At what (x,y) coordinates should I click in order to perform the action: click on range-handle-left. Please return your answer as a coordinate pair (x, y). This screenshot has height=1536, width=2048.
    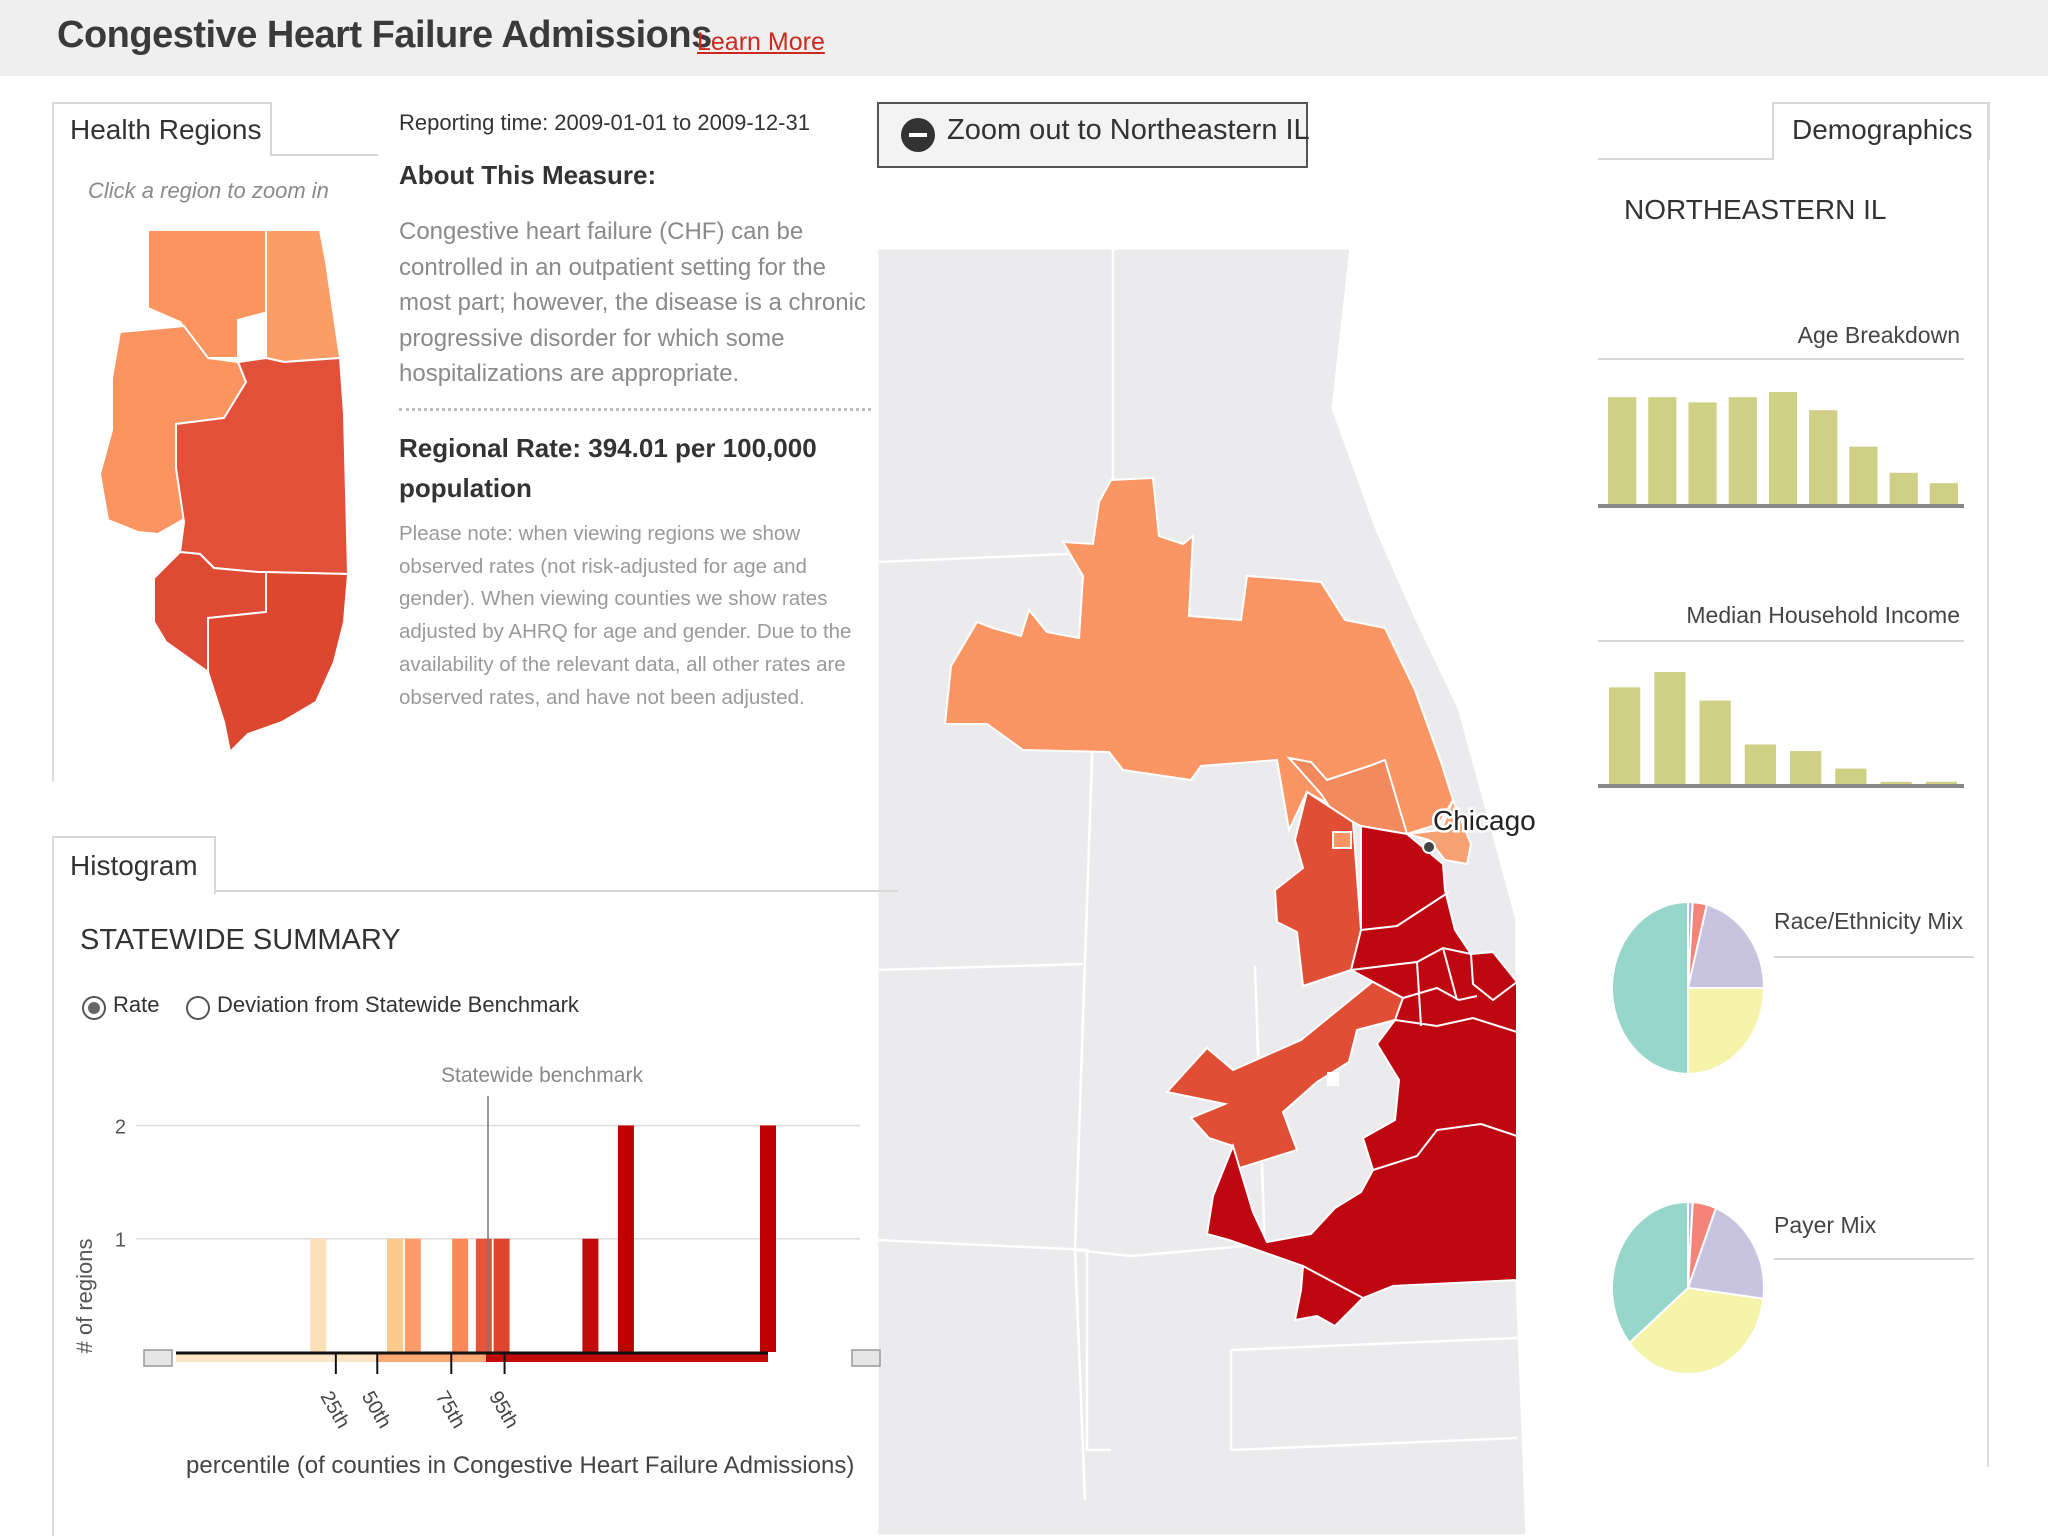
    Looking at the image, I should click on (158, 1358).